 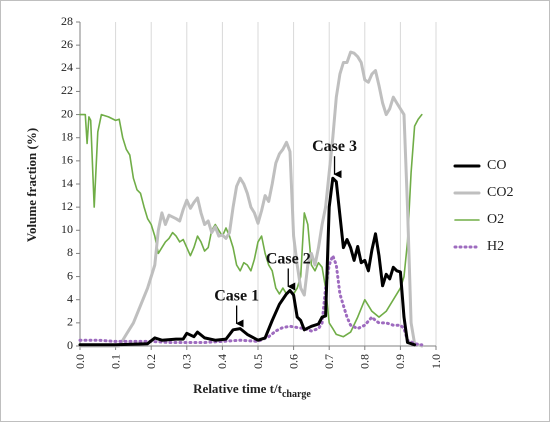 I want to click on y-tick-label: 26, so click(x=67, y=44).